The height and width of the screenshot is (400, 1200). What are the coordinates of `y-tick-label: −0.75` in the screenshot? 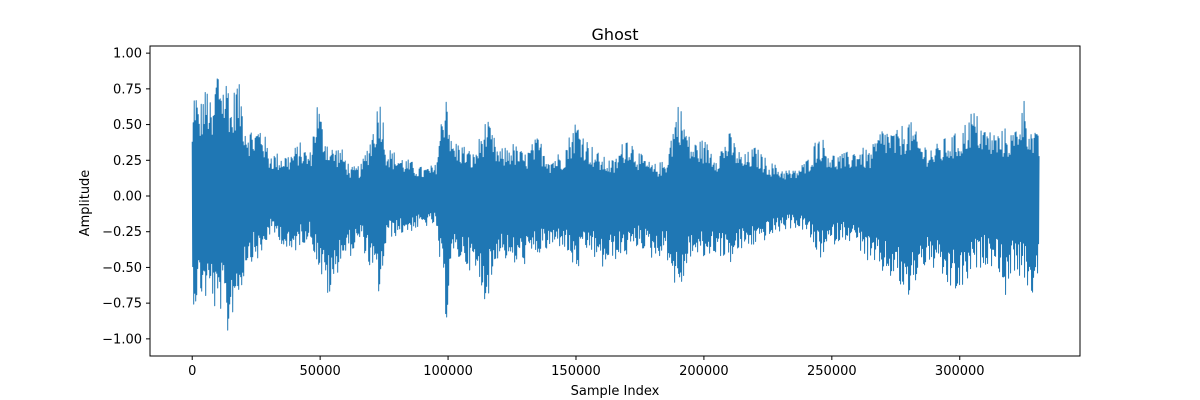 It's located at (122, 304).